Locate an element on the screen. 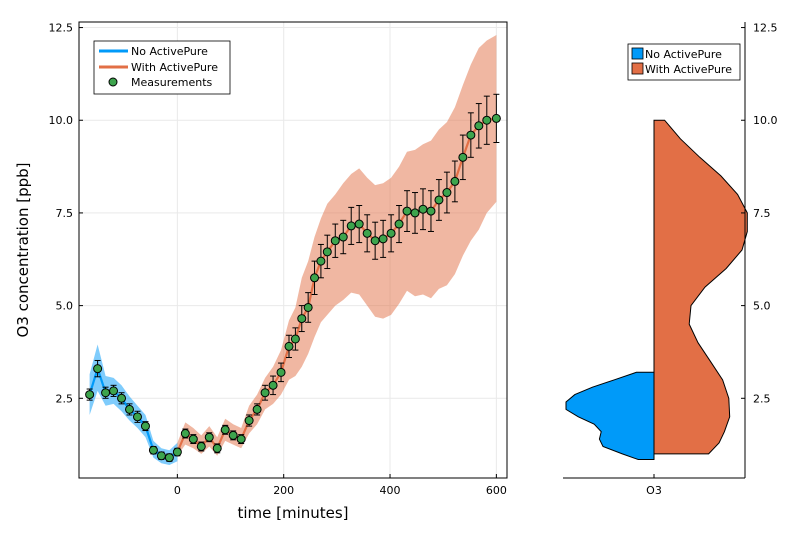 The image size is (810, 540). y-tick-label: 5.0 is located at coordinates (65, 306).